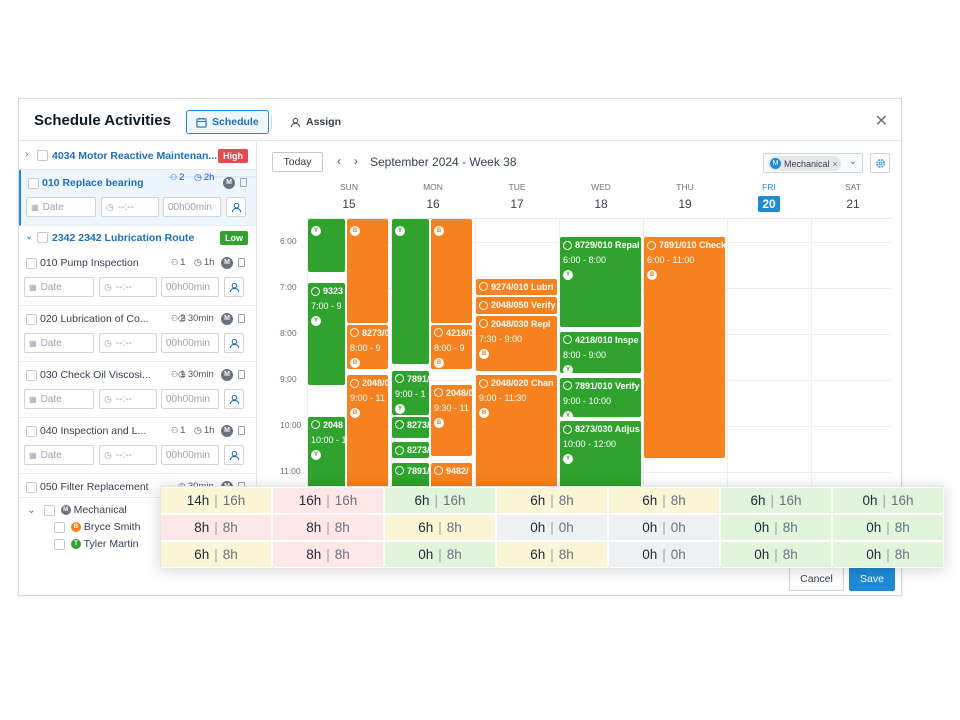 The width and height of the screenshot is (960, 720). I want to click on avatar: M, so click(229, 183).